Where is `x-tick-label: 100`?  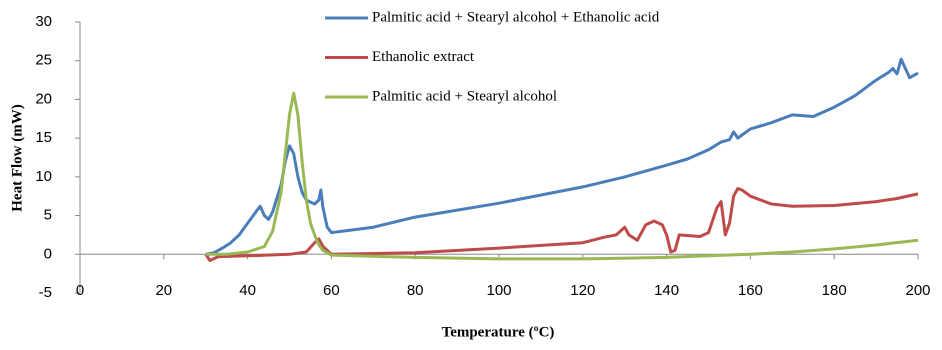
x-tick-label: 100 is located at coordinates (498, 290).